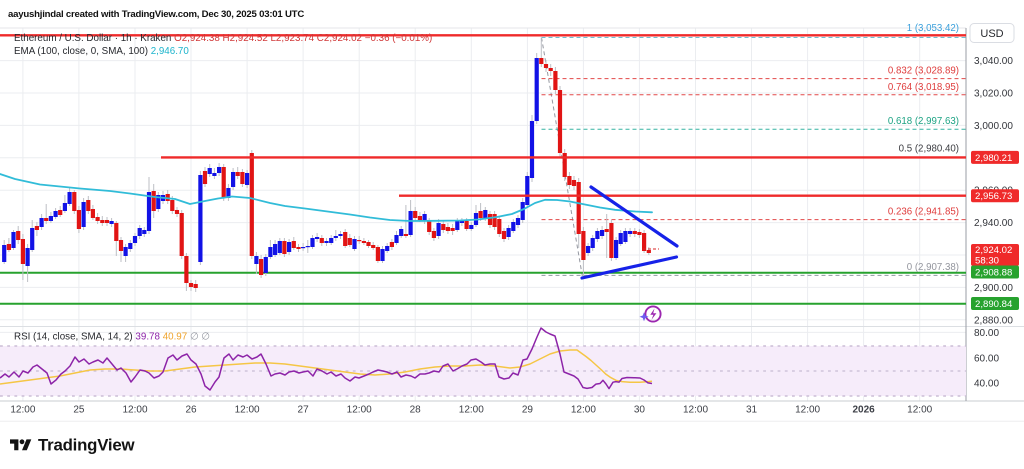  What do you see at coordinates (923, 212) in the screenshot?
I see `svg-text: 0.236 (2,941.85)` at bounding box center [923, 212].